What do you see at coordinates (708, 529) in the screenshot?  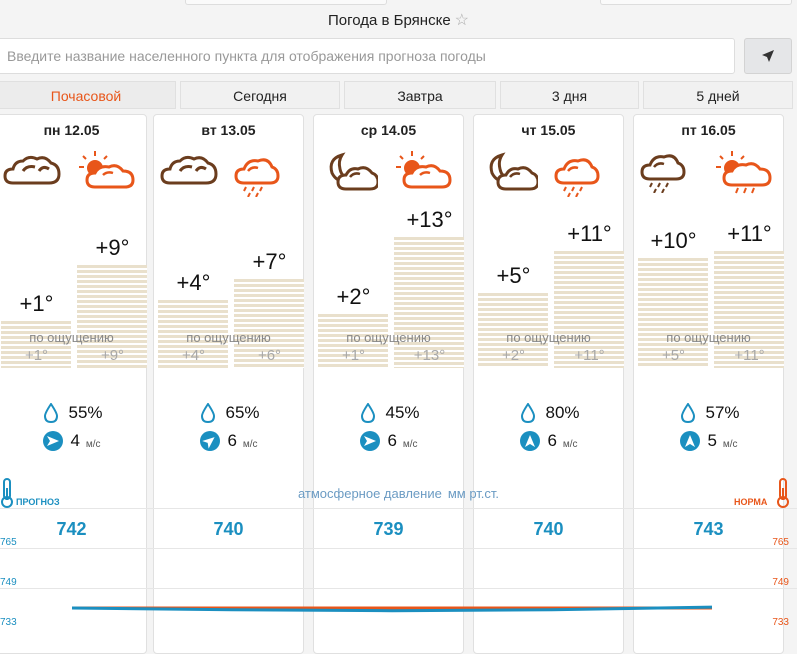 I see `pressure-value: 743` at bounding box center [708, 529].